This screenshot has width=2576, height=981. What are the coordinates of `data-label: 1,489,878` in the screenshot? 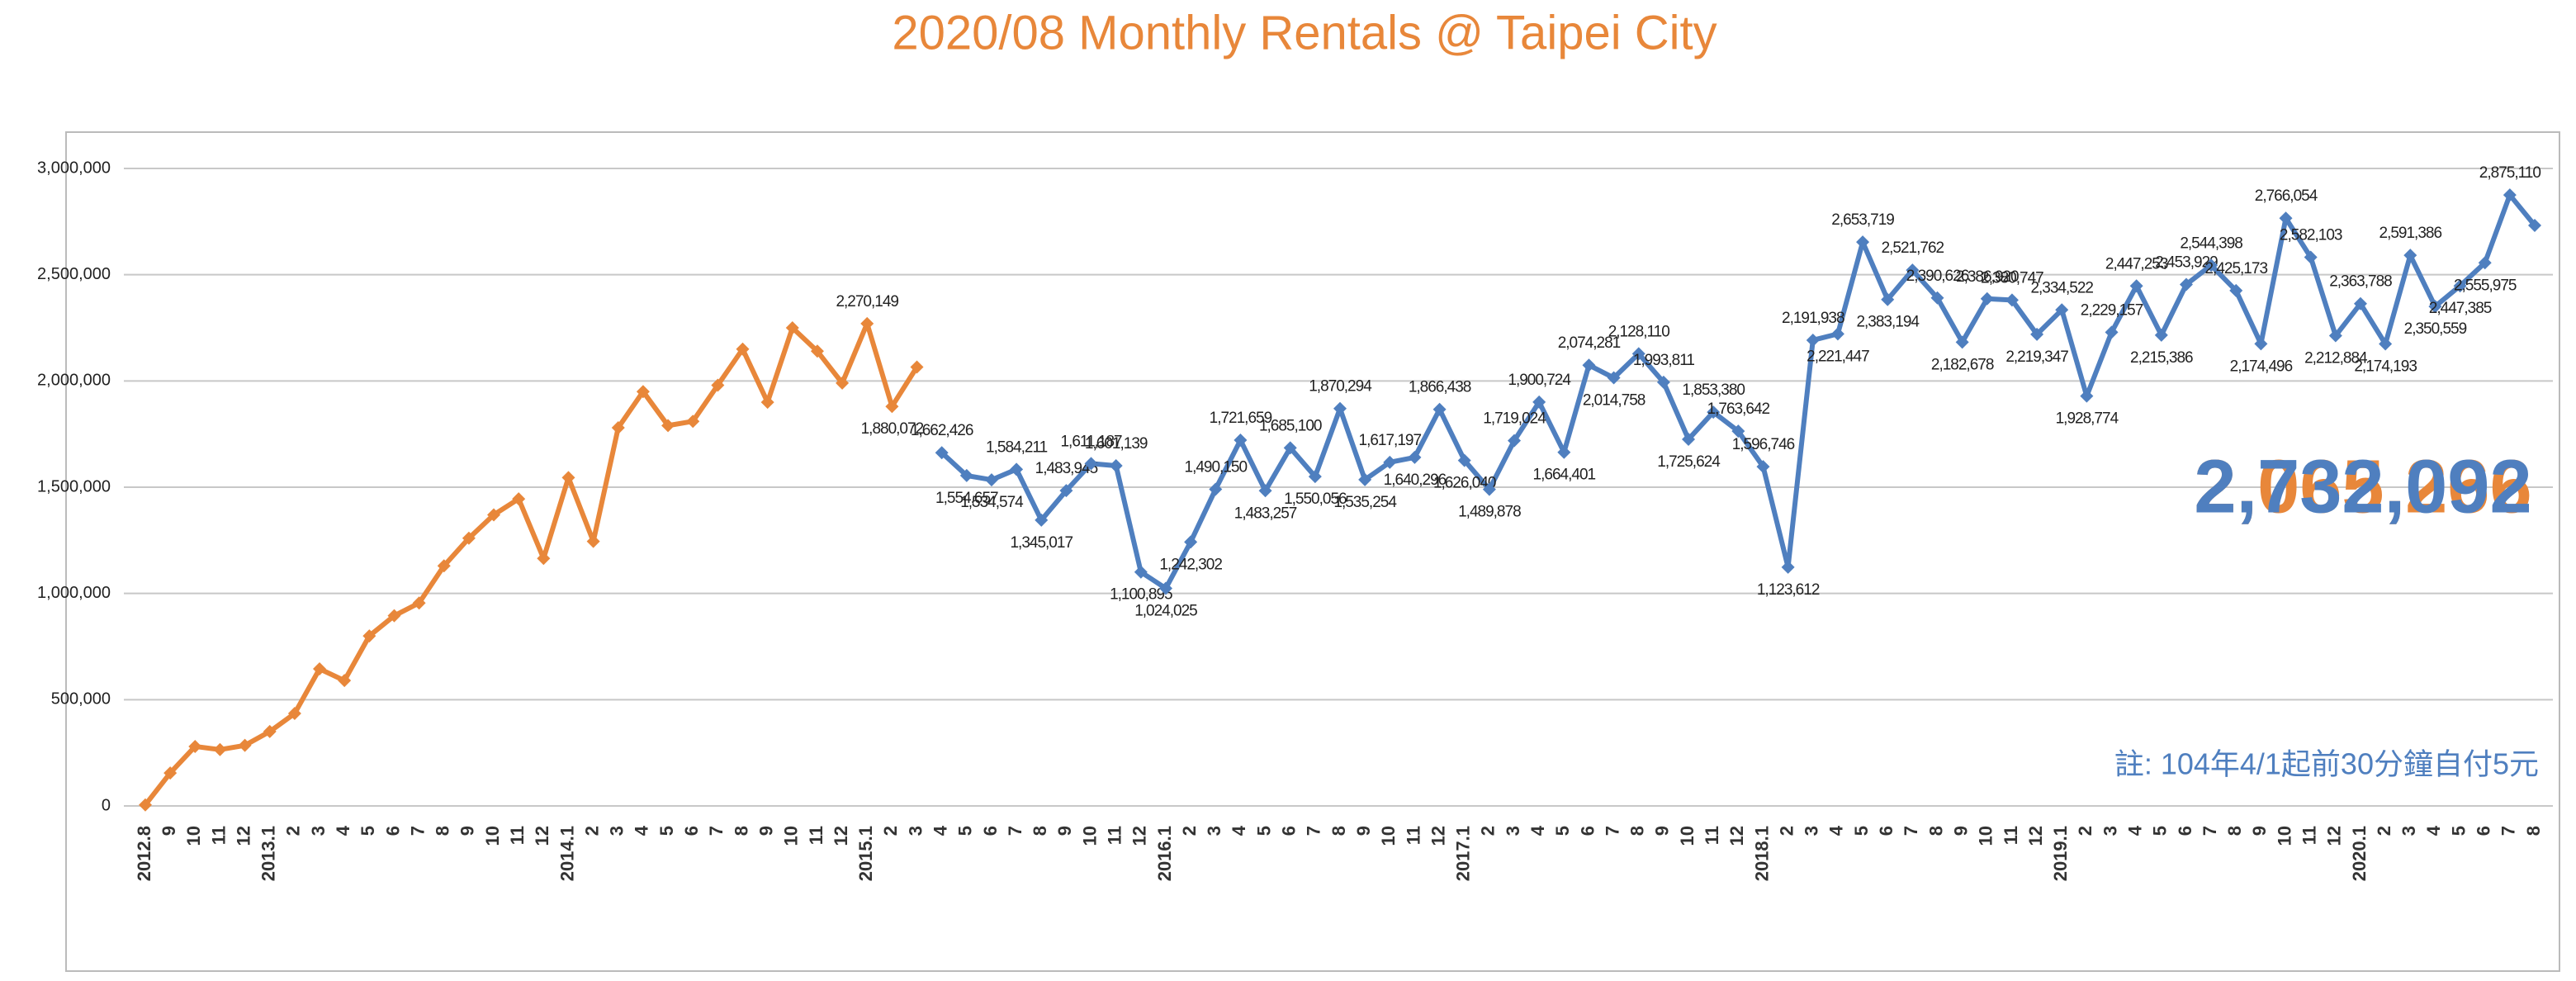 It's located at (1489, 513).